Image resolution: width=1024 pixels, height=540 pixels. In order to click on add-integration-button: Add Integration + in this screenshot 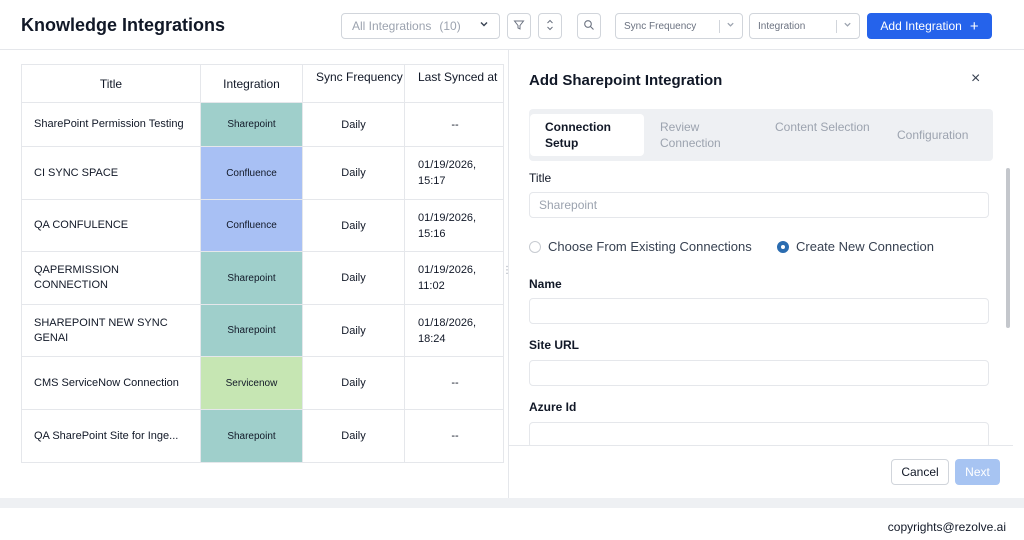, I will do `click(929, 26)`.